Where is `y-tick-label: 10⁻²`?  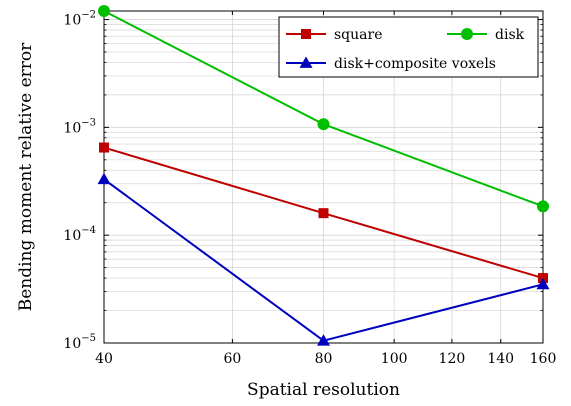 y-tick-label: 10⁻² is located at coordinates (79, 19).